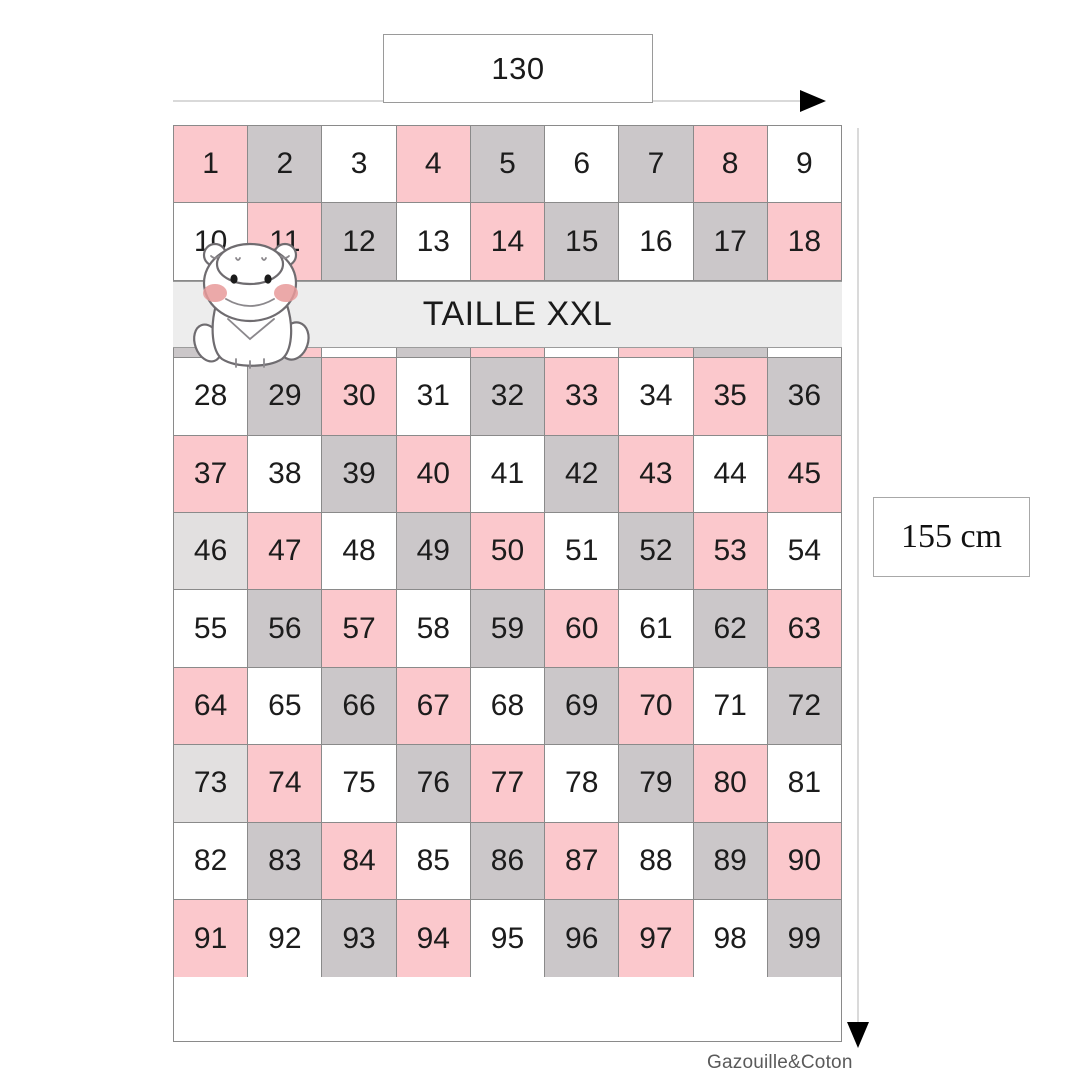  What do you see at coordinates (656, 397) in the screenshot?
I see `grid-cell: 34` at bounding box center [656, 397].